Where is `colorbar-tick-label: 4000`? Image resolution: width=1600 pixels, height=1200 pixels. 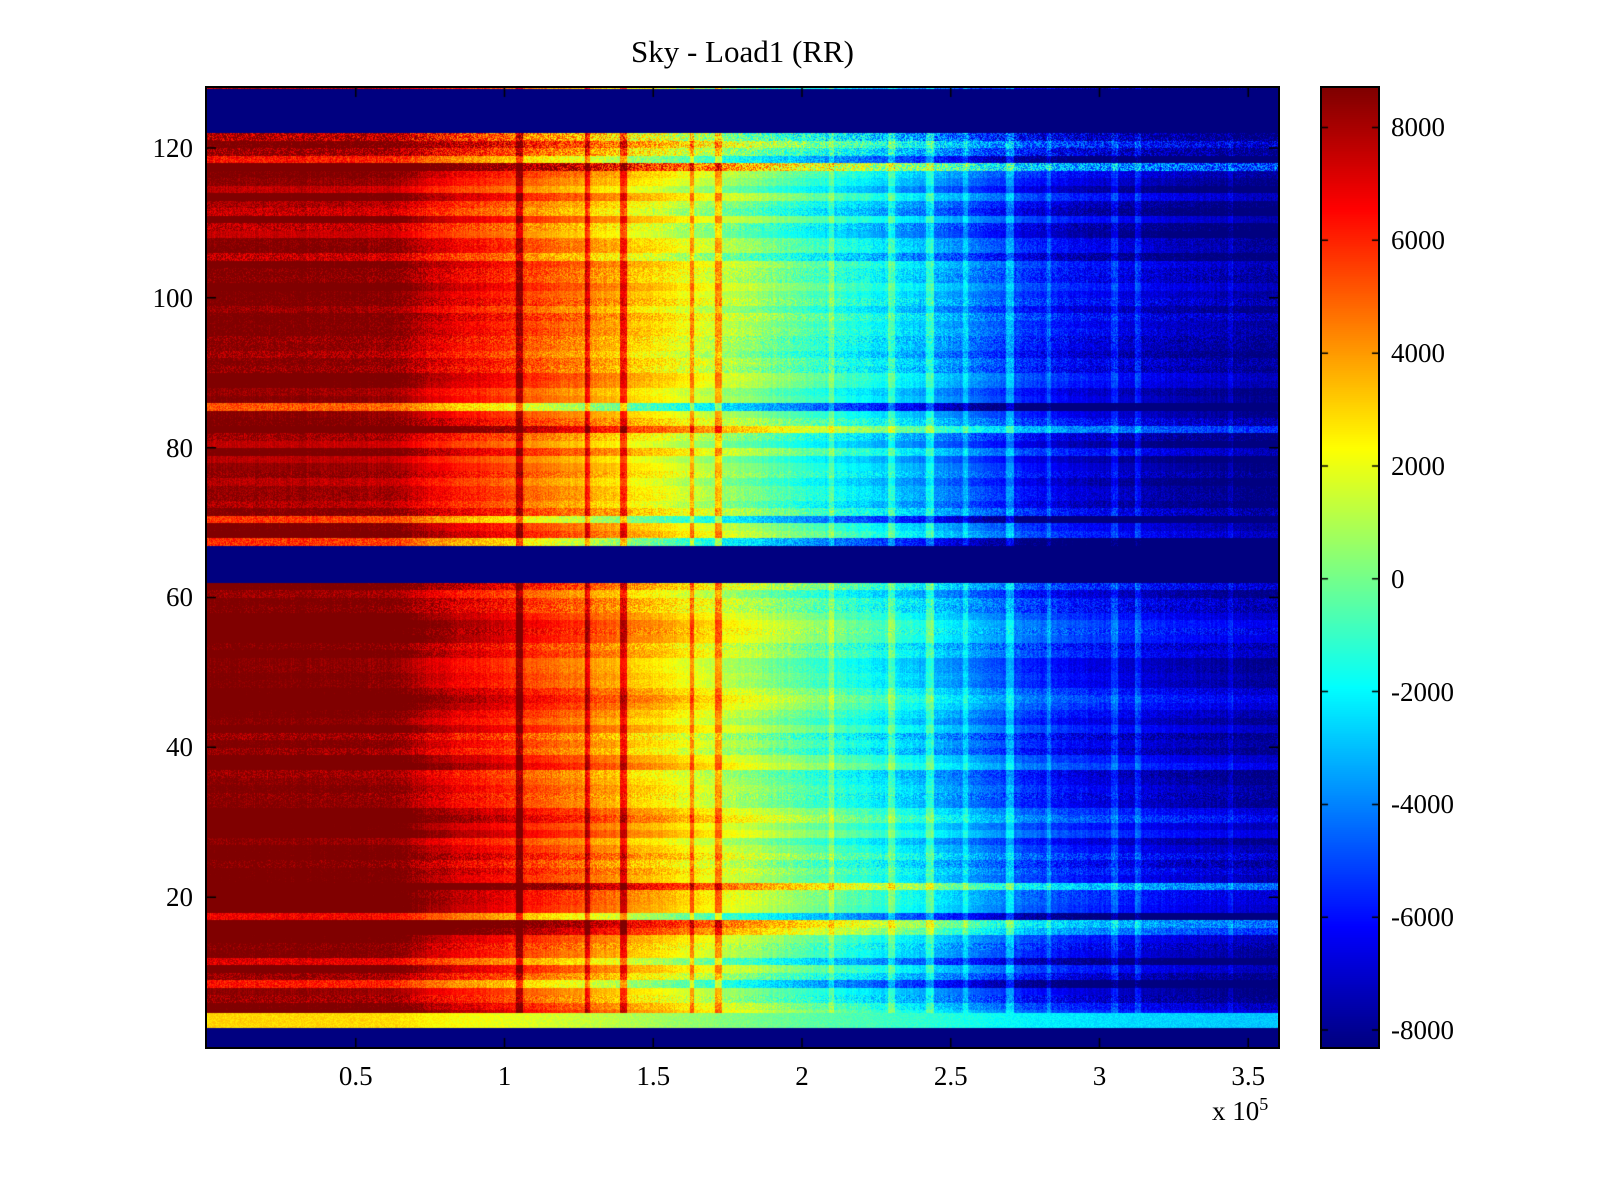 colorbar-tick-label: 4000 is located at coordinates (1418, 353).